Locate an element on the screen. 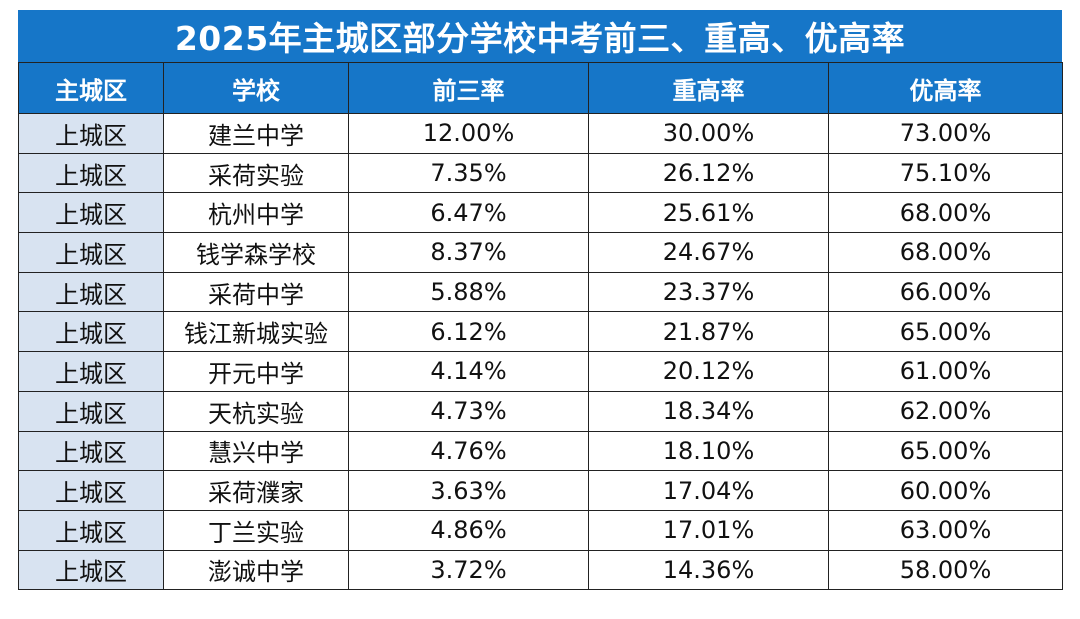 The width and height of the screenshot is (1080, 619). good-high-rate-cell: 61.00% is located at coordinates (945, 371).